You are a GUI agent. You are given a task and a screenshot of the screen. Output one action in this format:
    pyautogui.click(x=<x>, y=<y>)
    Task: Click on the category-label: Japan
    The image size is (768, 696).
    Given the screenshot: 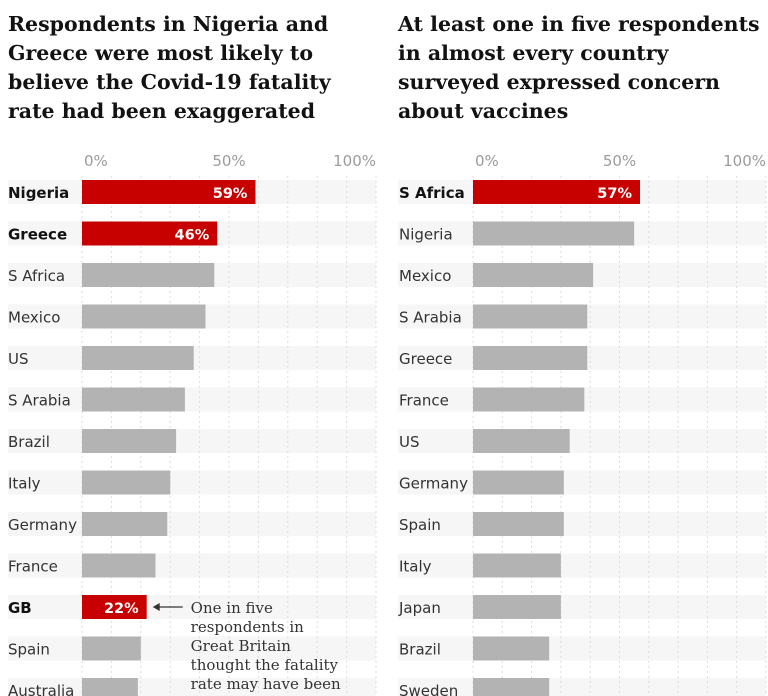 What is the action you would take?
    pyautogui.click(x=419, y=608)
    